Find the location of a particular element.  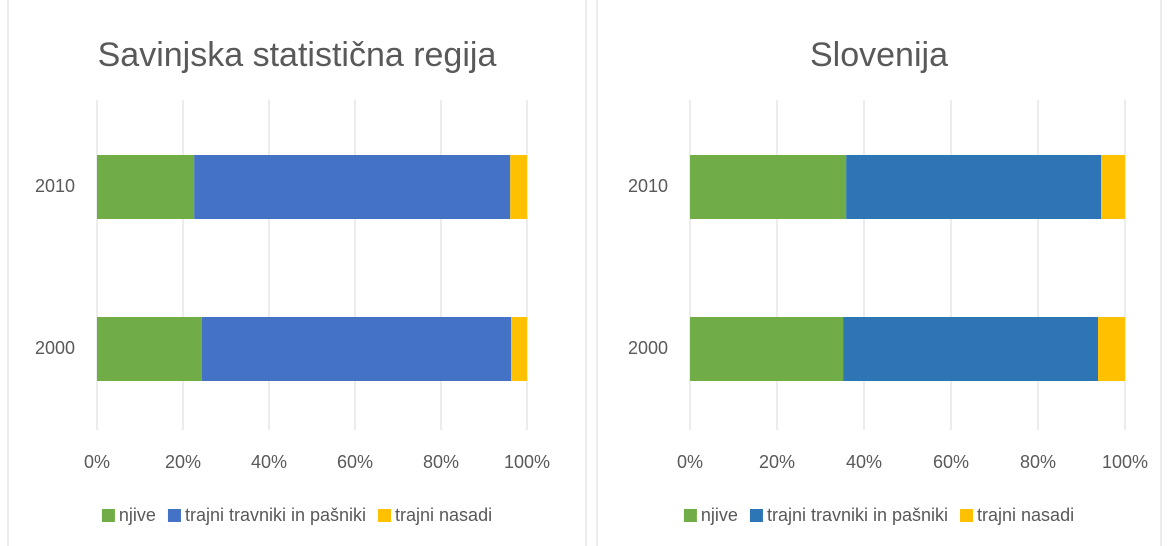

chart-title: Savinjska statistična regija is located at coordinates (297, 55).